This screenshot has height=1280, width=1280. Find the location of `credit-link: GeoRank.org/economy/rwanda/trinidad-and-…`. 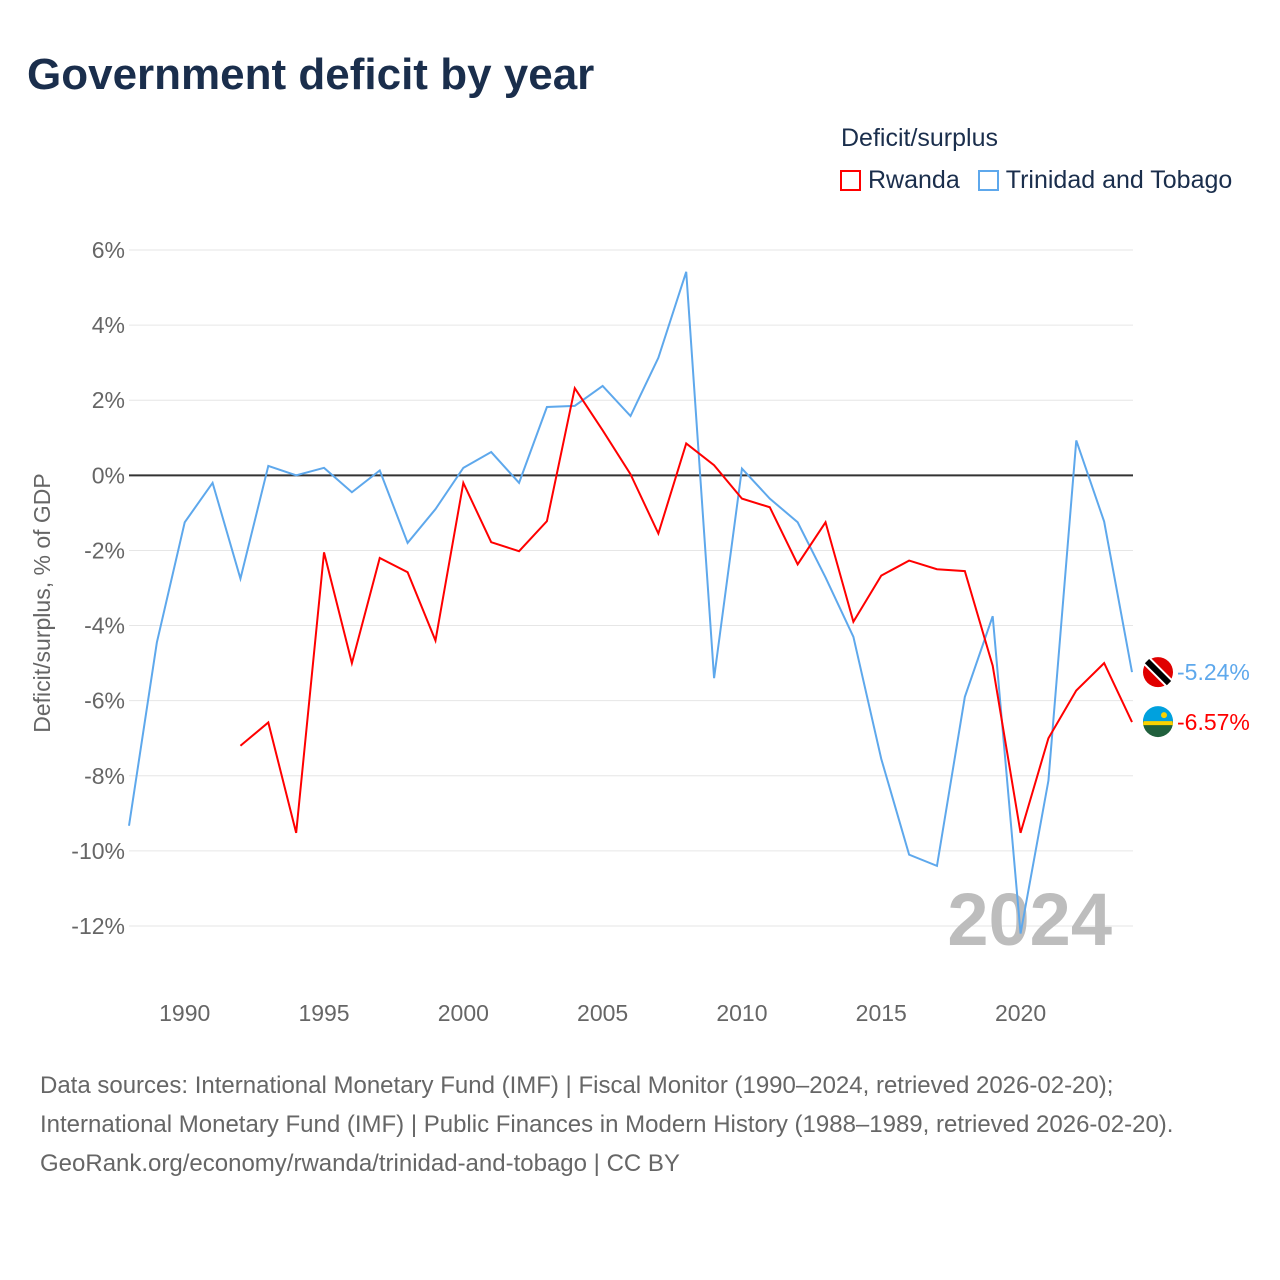

credit-link: GeoRank.org/economy/rwanda/trinidad-and-… is located at coordinates (360, 1163).